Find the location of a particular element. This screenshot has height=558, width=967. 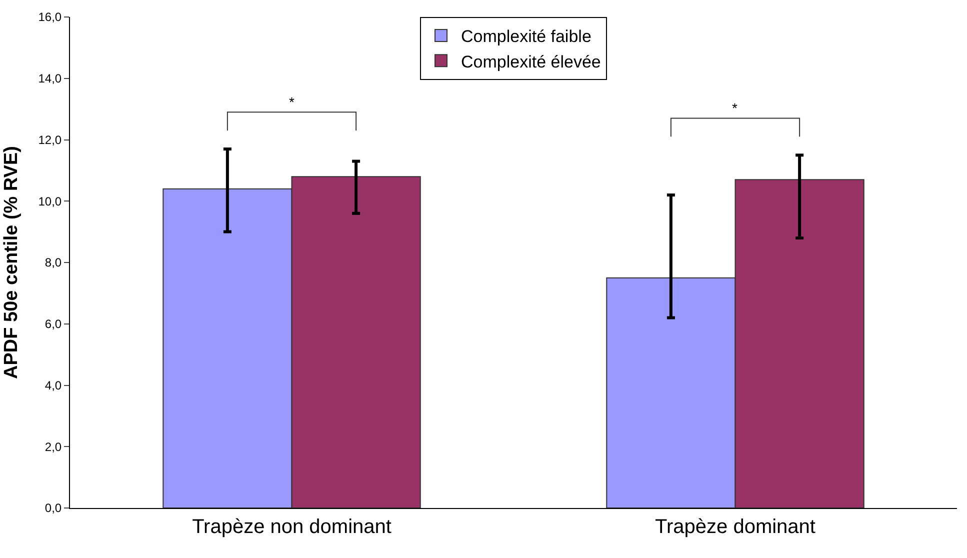

y-tick-label: 4,0 is located at coordinates (53, 385).